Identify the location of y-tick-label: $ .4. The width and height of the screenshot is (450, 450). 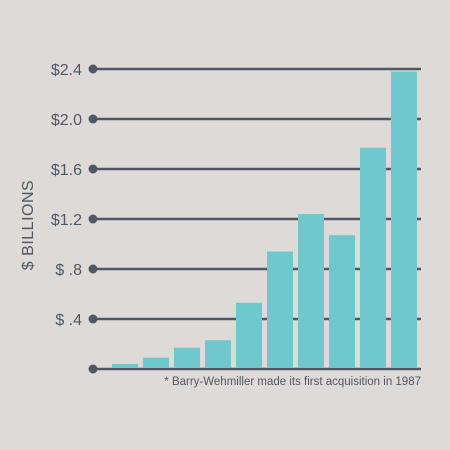
(68, 320).